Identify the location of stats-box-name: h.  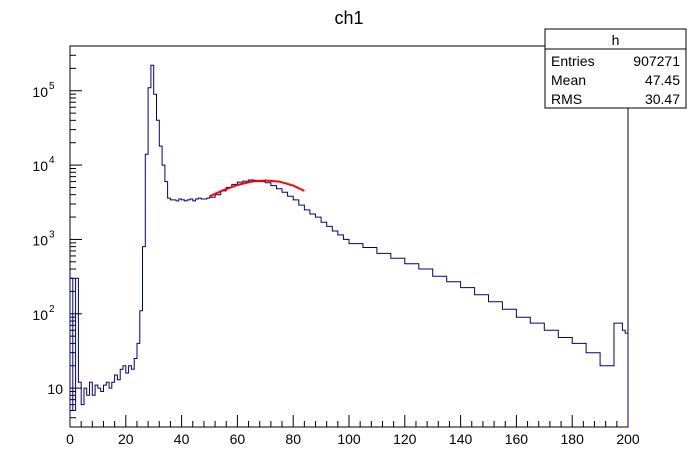
(616, 40).